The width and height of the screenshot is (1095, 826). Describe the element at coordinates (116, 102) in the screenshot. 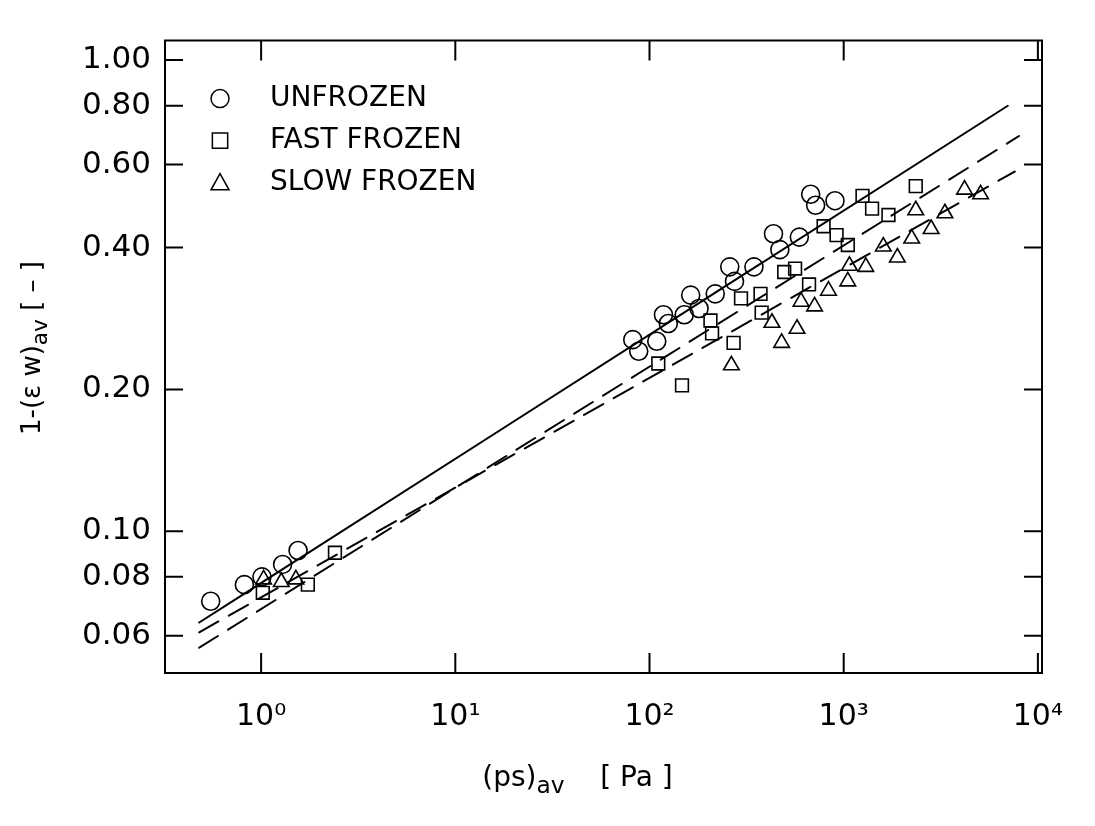

I see `y-tick-label: 0.80` at that location.